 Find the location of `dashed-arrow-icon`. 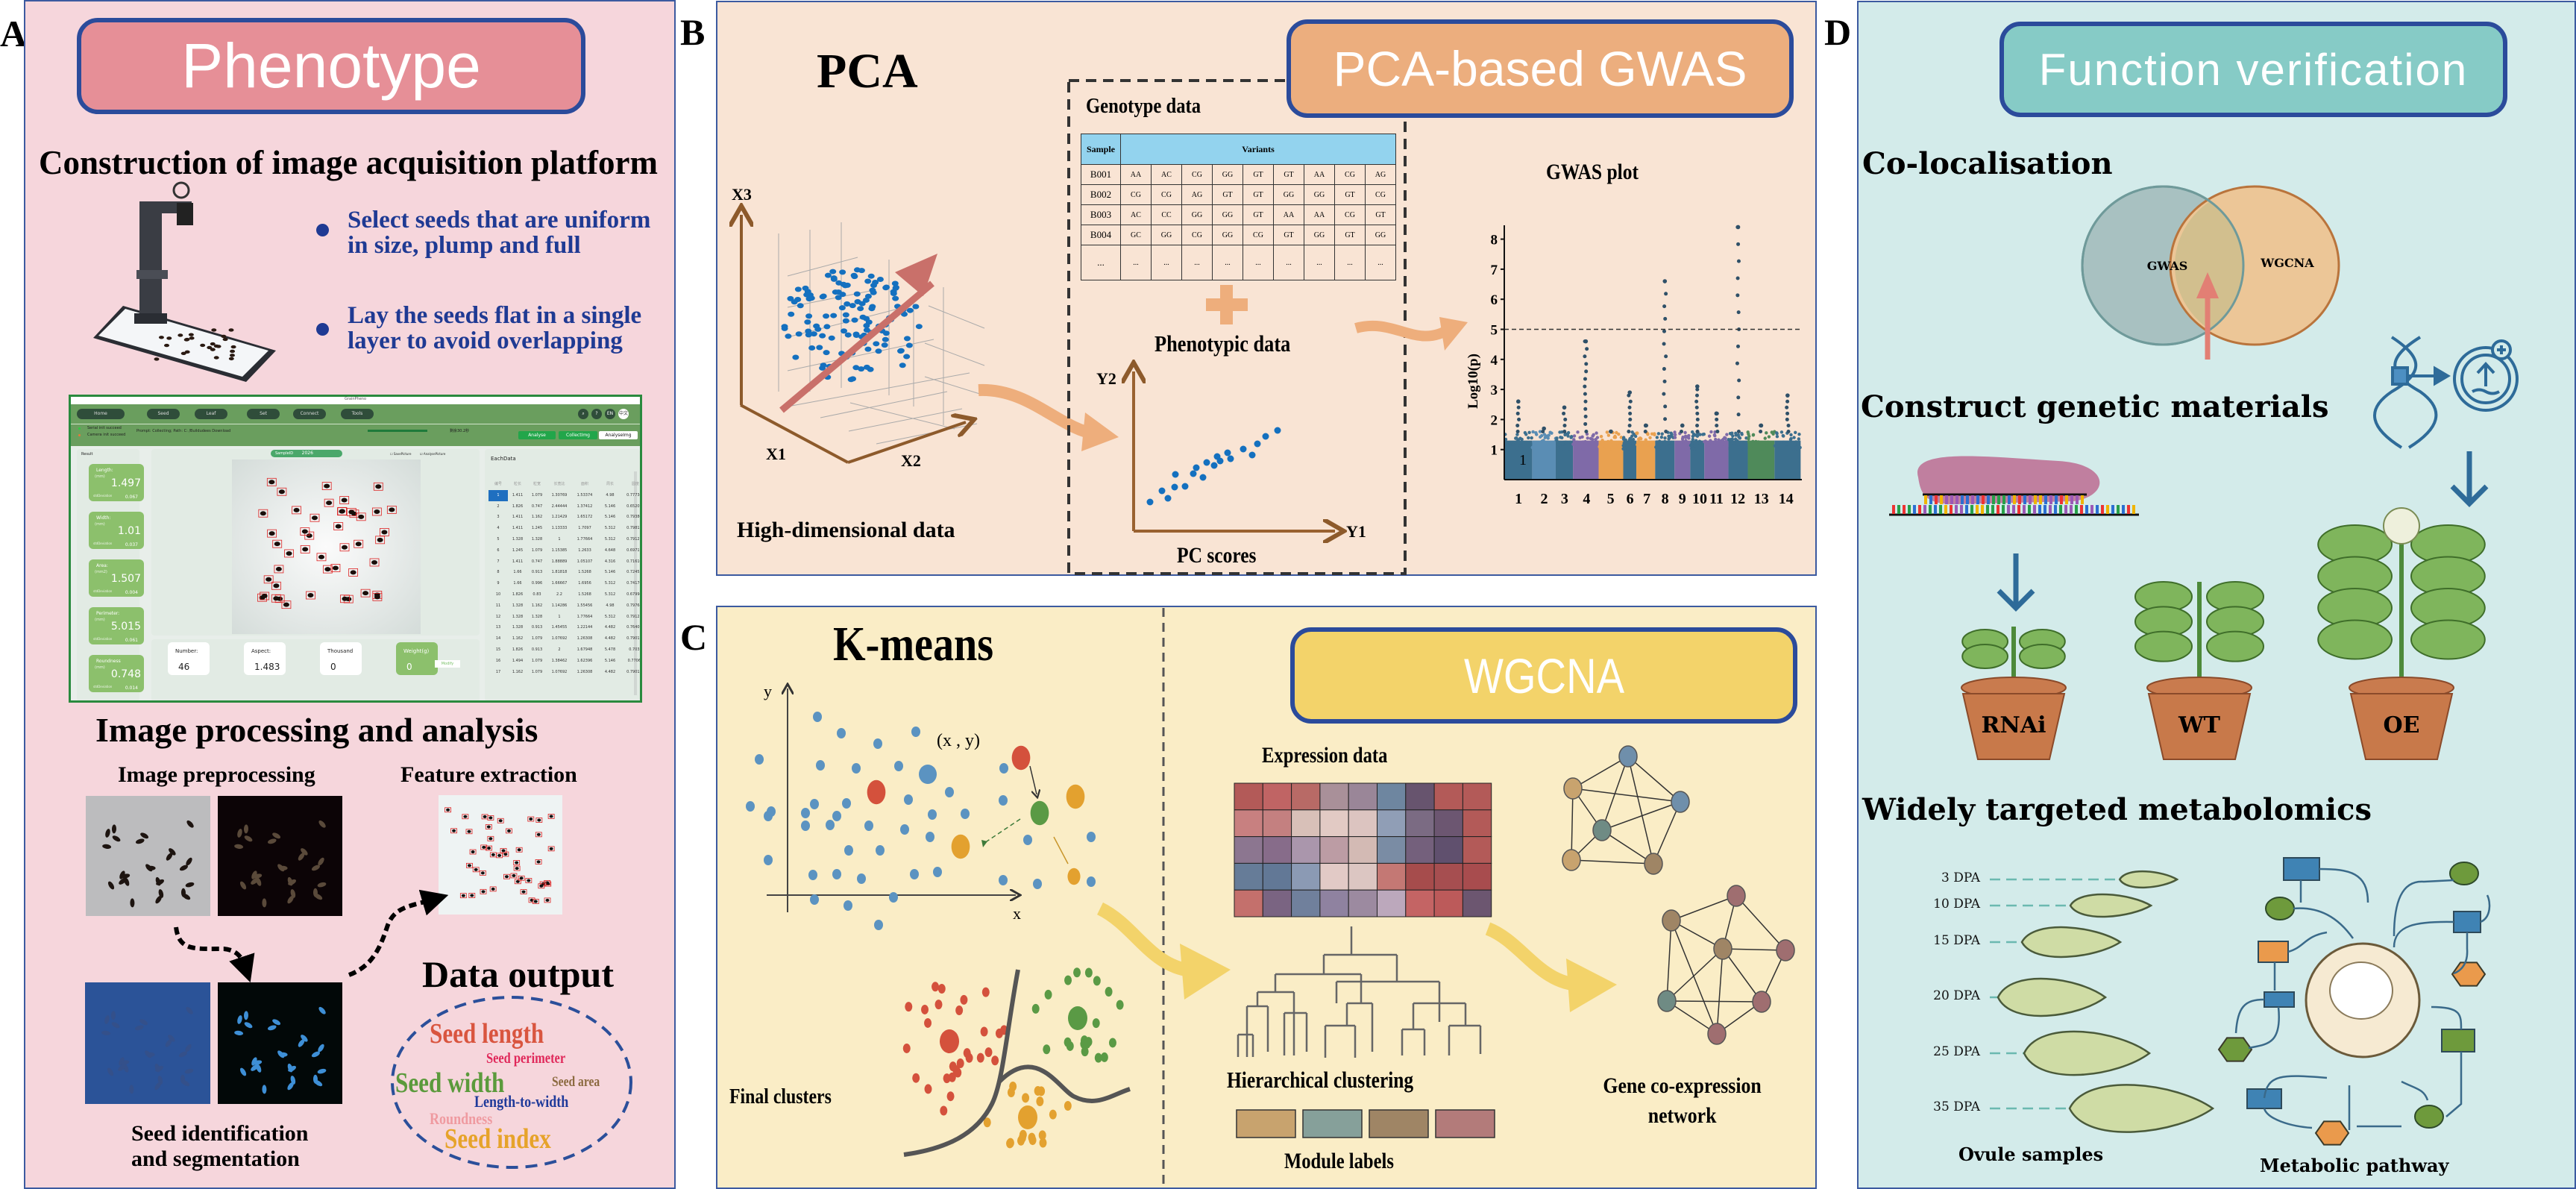

dashed-arrow-icon is located at coordinates (398, 933).